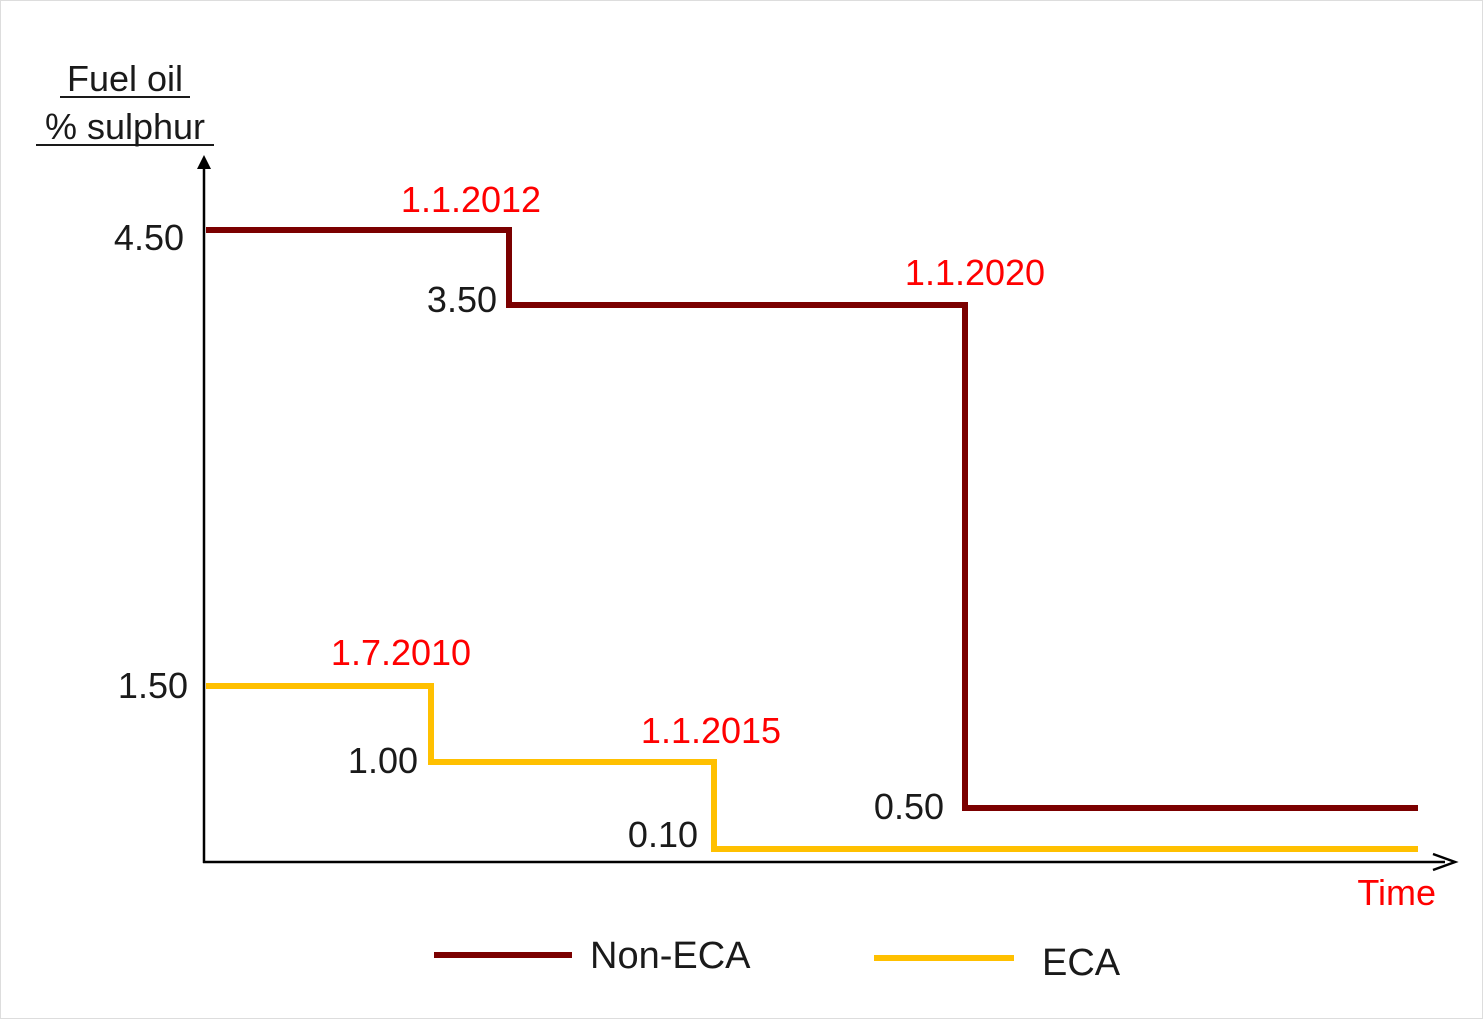 This screenshot has width=1483, height=1020. I want to click on date-label-non-eca-step-1: 1.1.2012, so click(471, 199).